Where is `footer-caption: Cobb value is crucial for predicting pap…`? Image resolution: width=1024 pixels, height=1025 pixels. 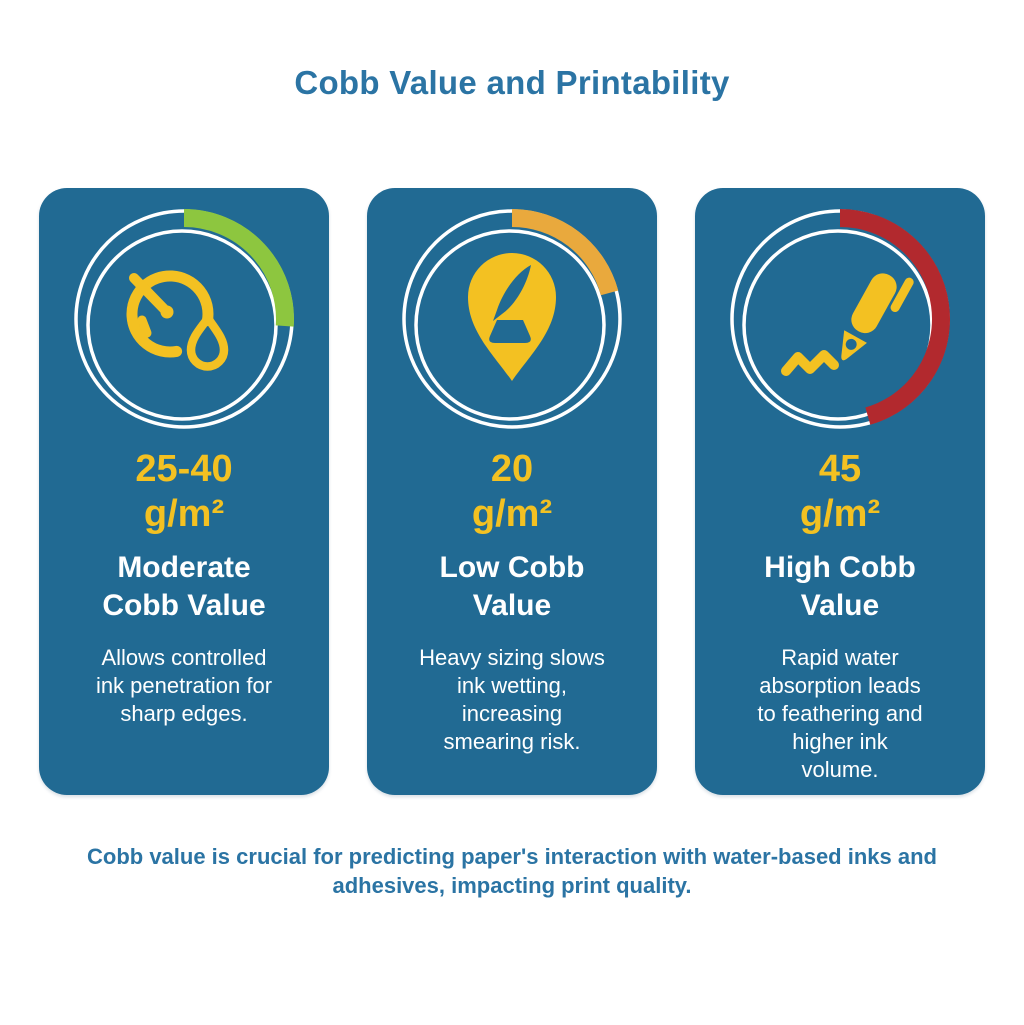 footer-caption: Cobb value is crucial for predicting pap… is located at coordinates (512, 871).